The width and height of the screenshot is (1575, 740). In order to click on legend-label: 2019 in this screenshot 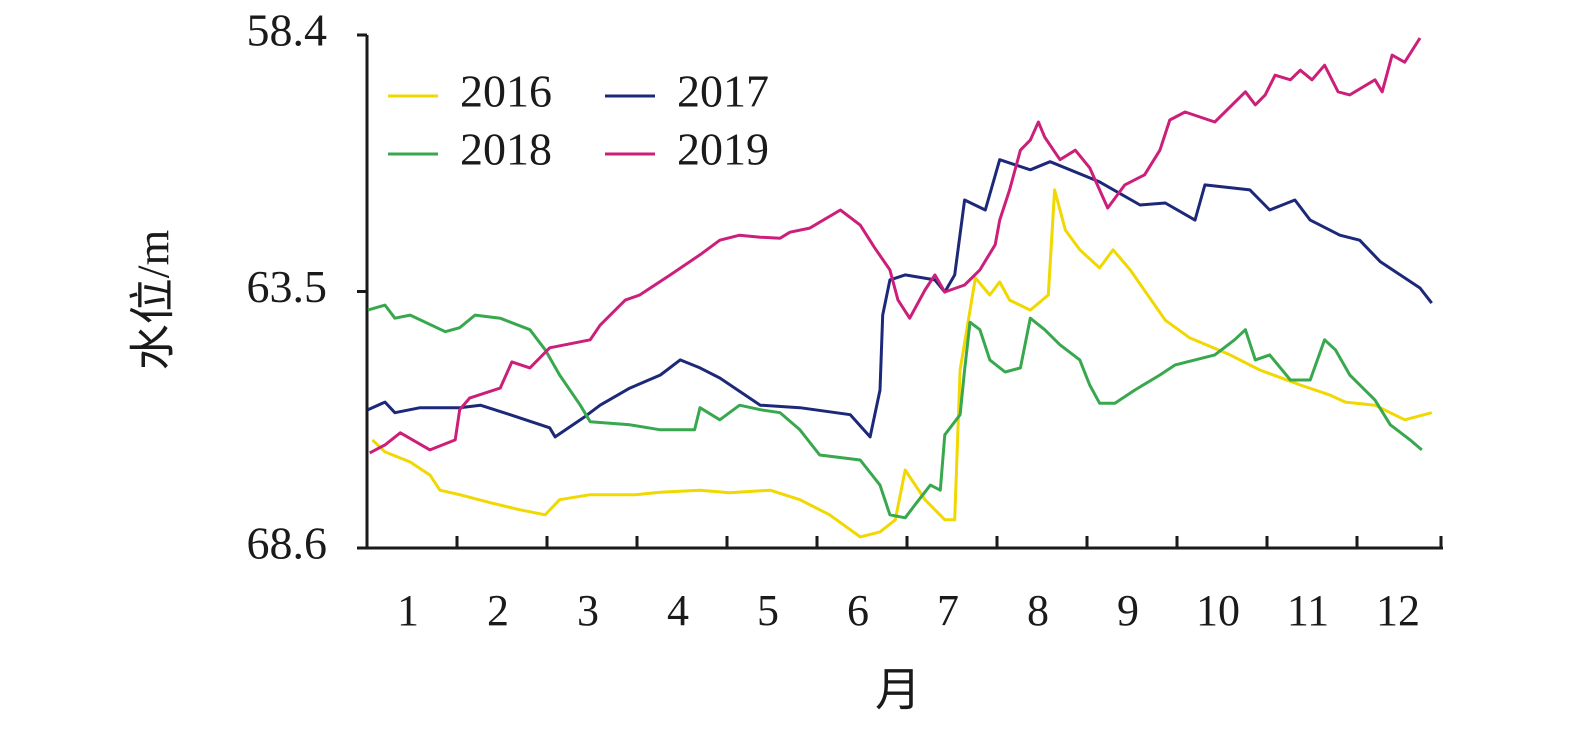, I will do `click(723, 149)`.